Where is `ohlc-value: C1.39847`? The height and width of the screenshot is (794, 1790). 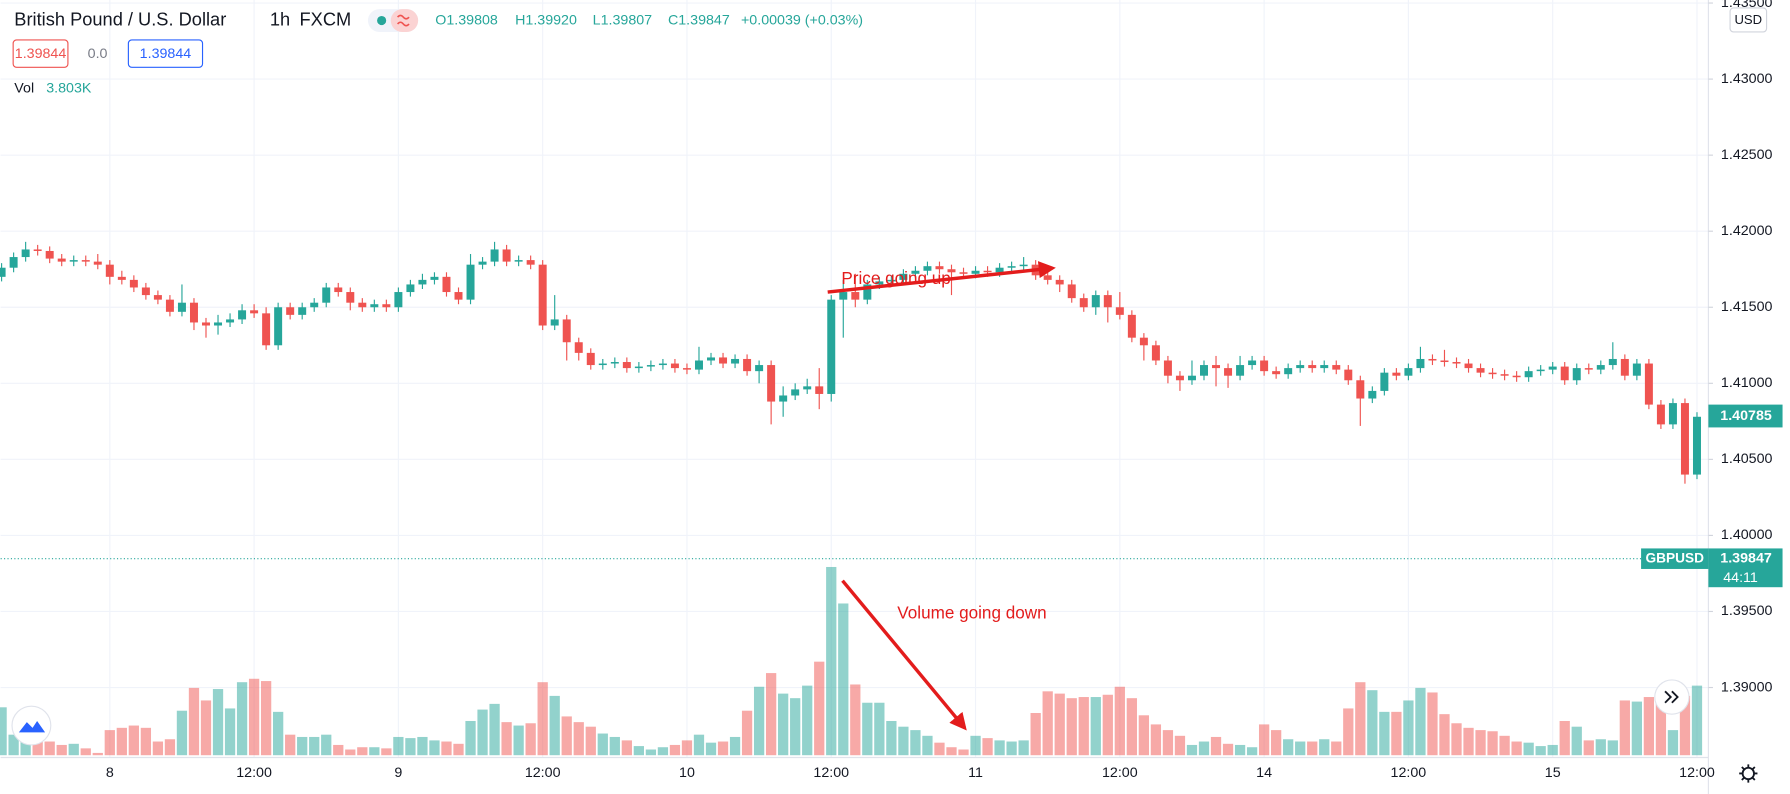
ohlc-value: C1.39847 is located at coordinates (699, 20).